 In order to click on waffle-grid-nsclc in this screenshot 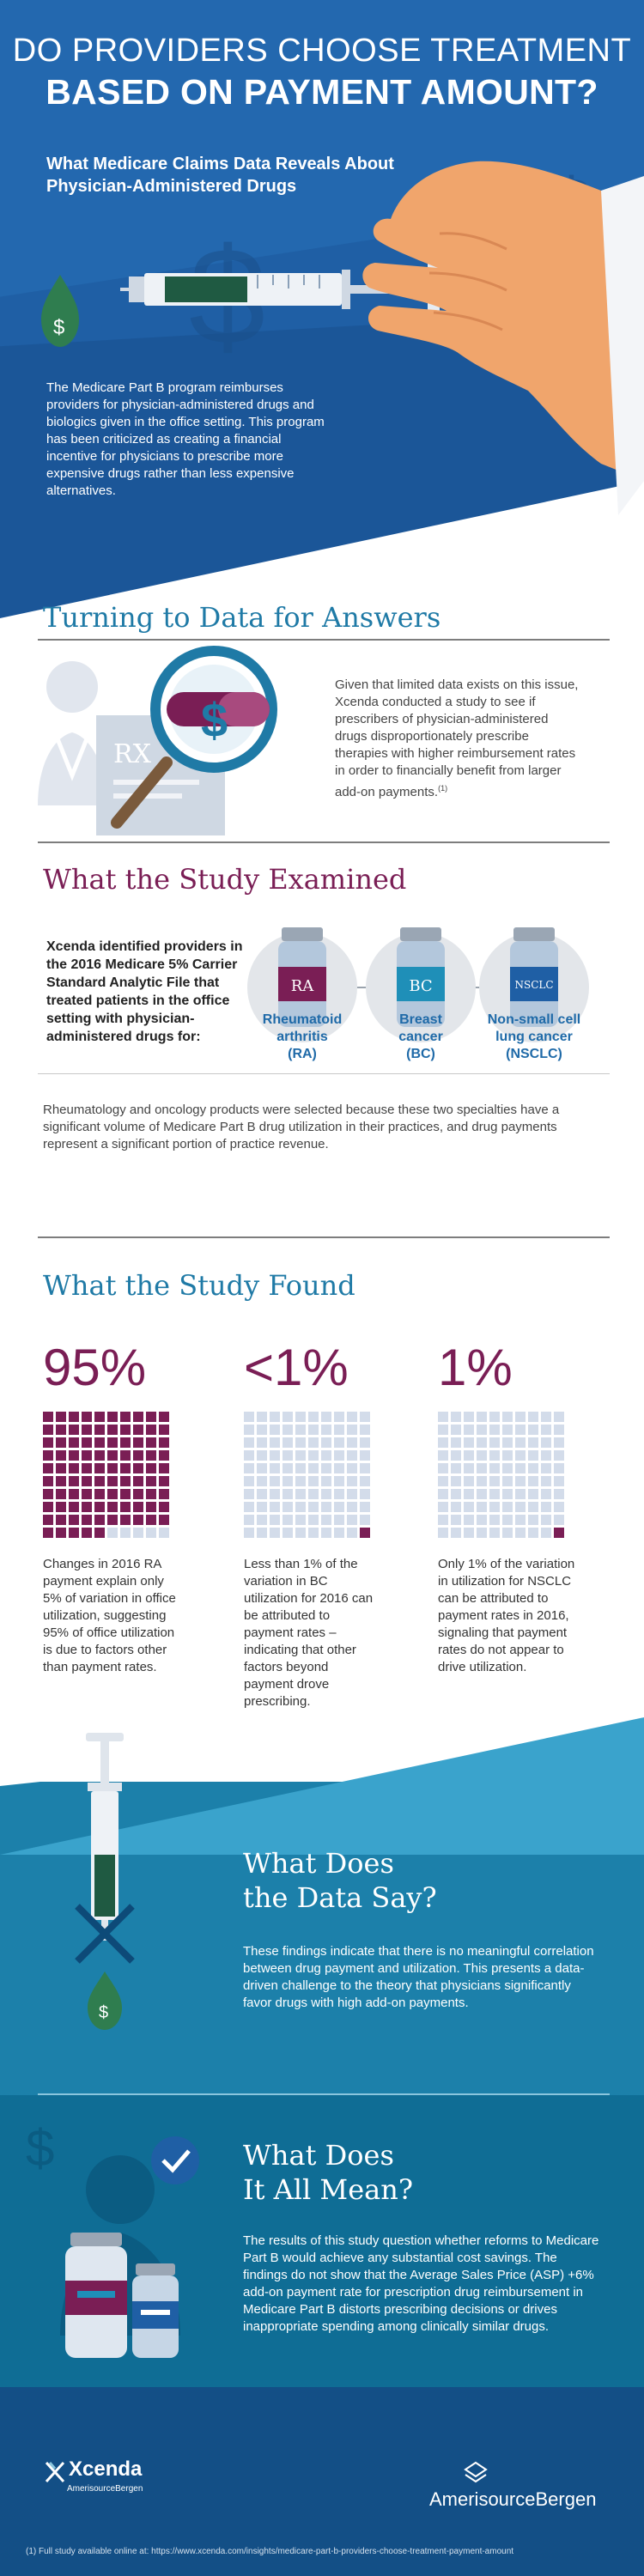, I will do `click(503, 1475)`.